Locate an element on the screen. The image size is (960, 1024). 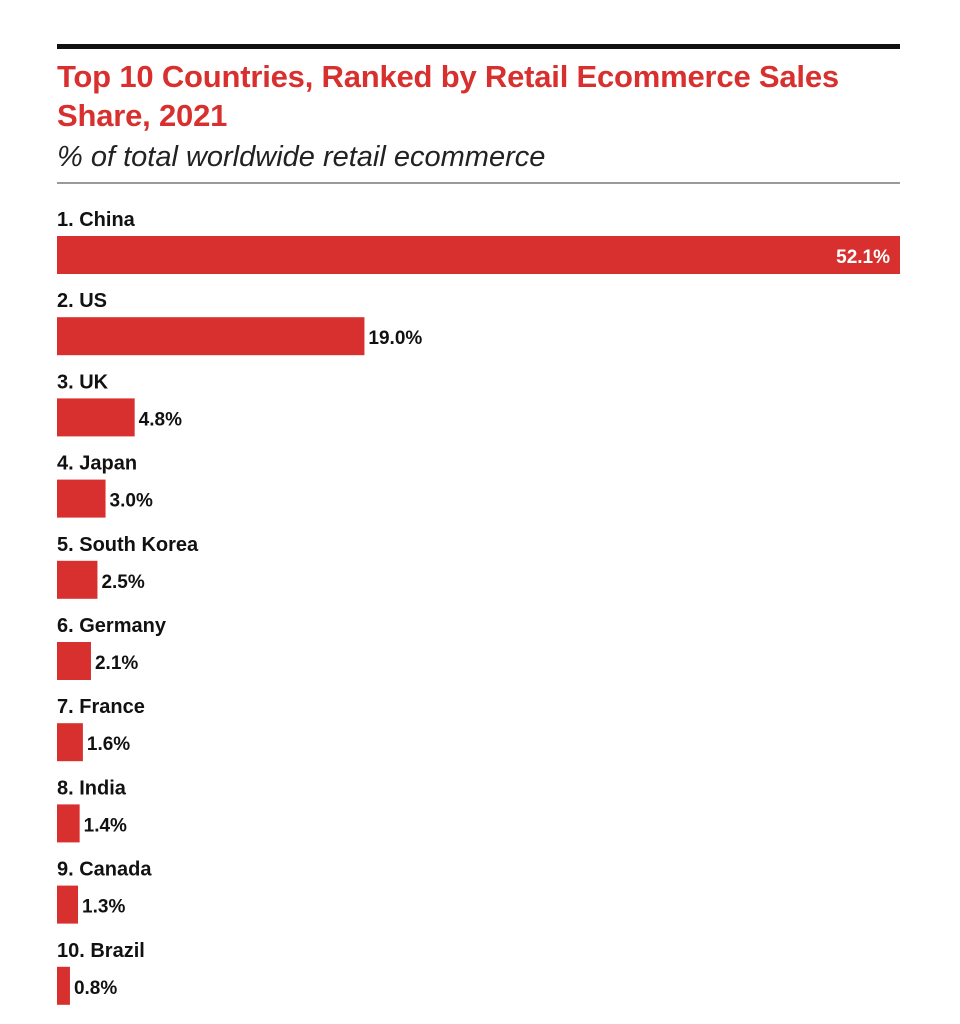
chart-subtitle: % of total worldwide retail ecommerce is located at coordinates (301, 157).